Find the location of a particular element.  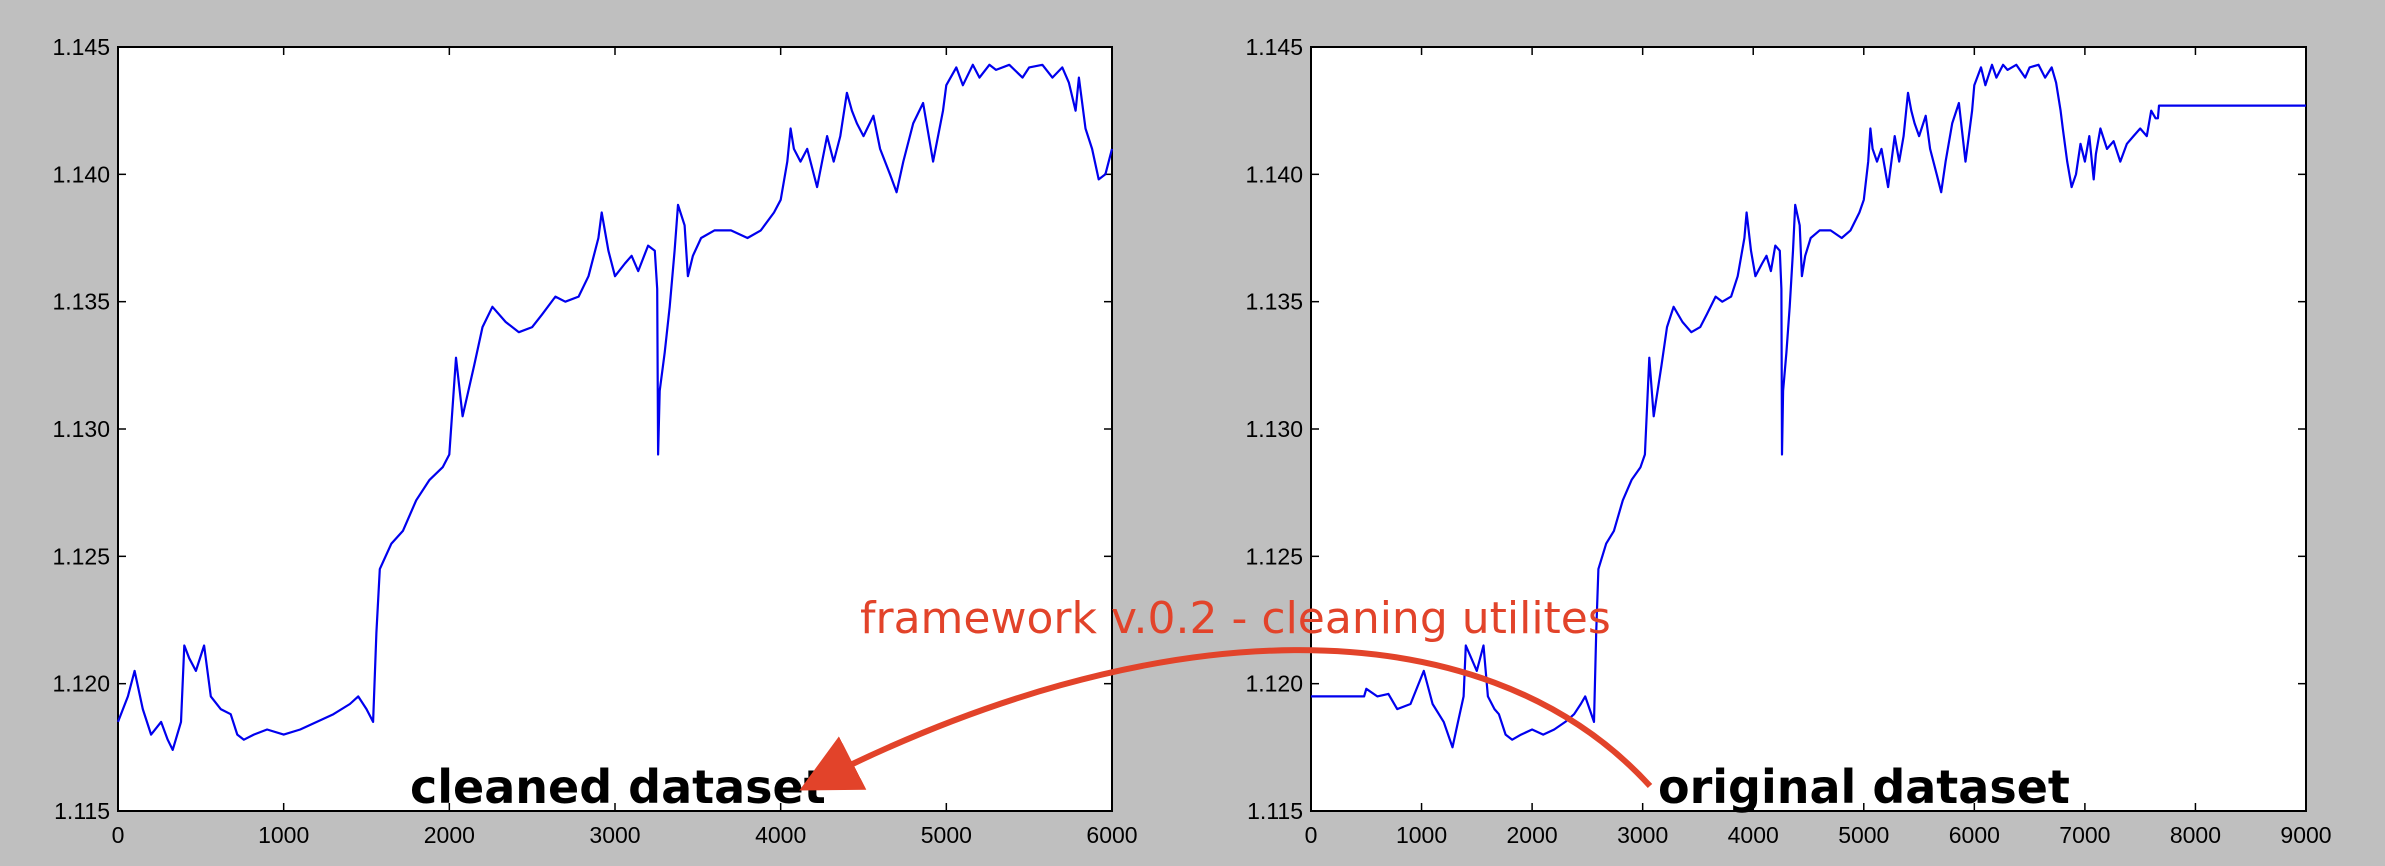

cleaned-dataset-label: cleaned dataset is located at coordinates (618, 787).